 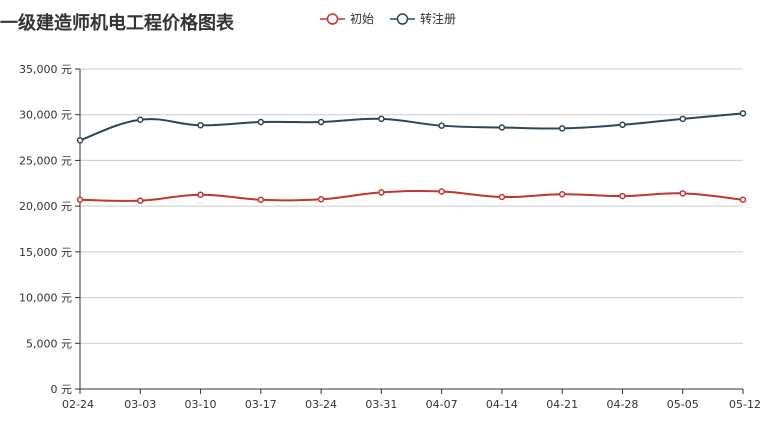 What do you see at coordinates (45, 69) in the screenshot?
I see `y-tick-label: 35,000 元` at bounding box center [45, 69].